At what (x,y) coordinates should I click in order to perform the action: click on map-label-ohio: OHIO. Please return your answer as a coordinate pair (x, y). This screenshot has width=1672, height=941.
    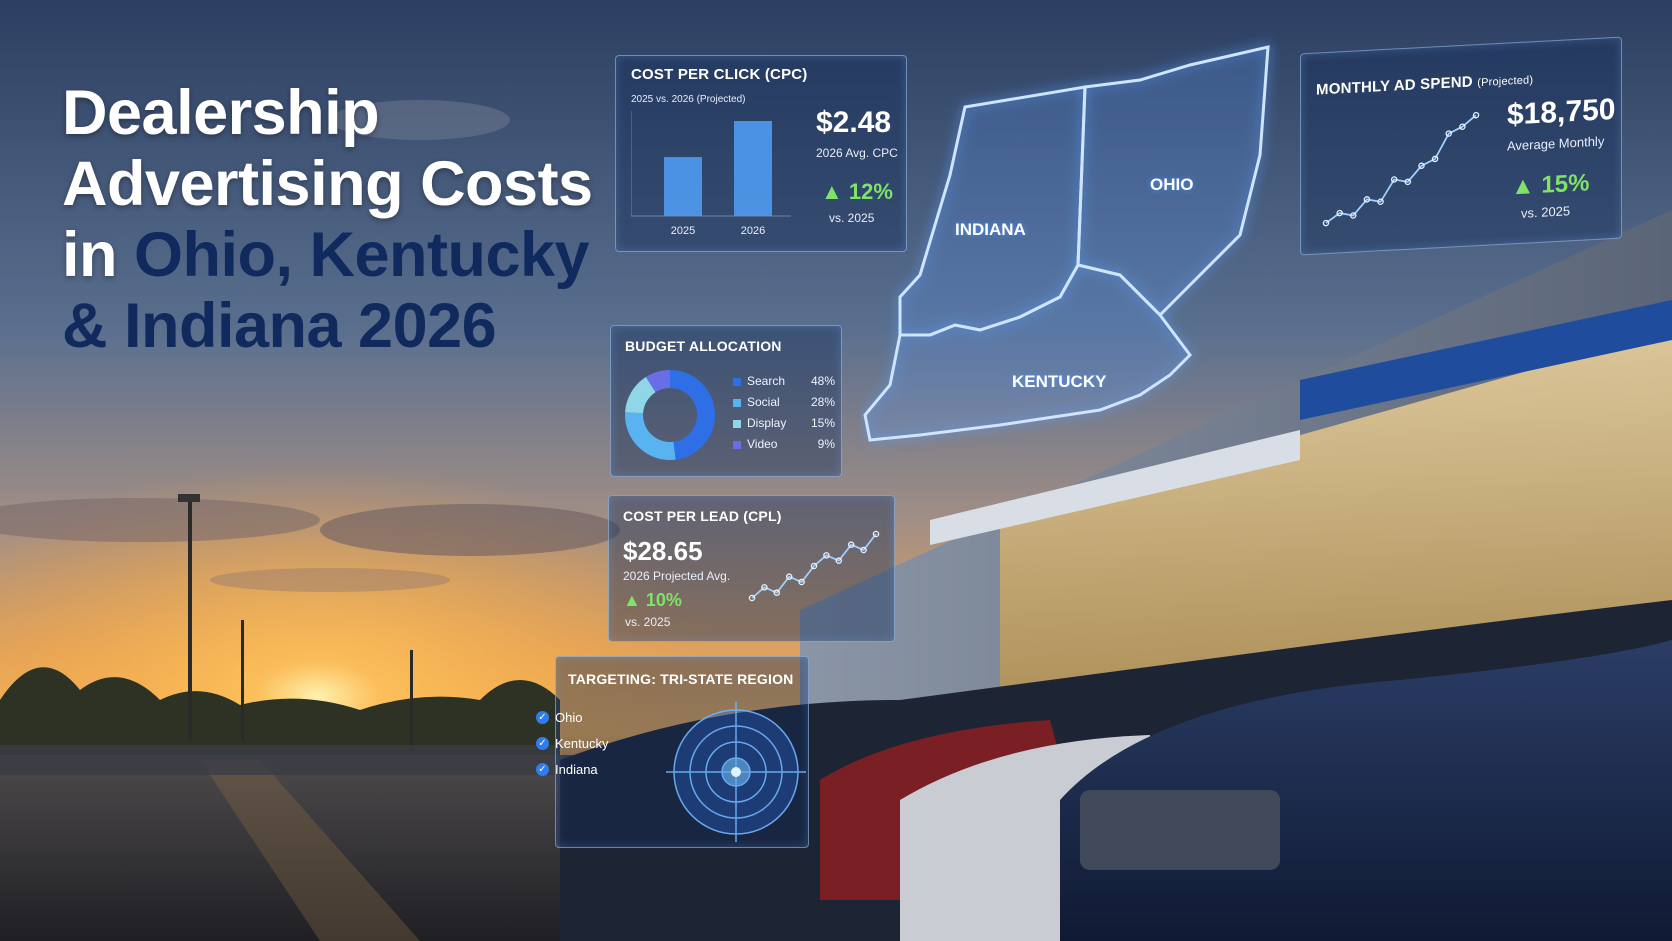
    Looking at the image, I should click on (1172, 184).